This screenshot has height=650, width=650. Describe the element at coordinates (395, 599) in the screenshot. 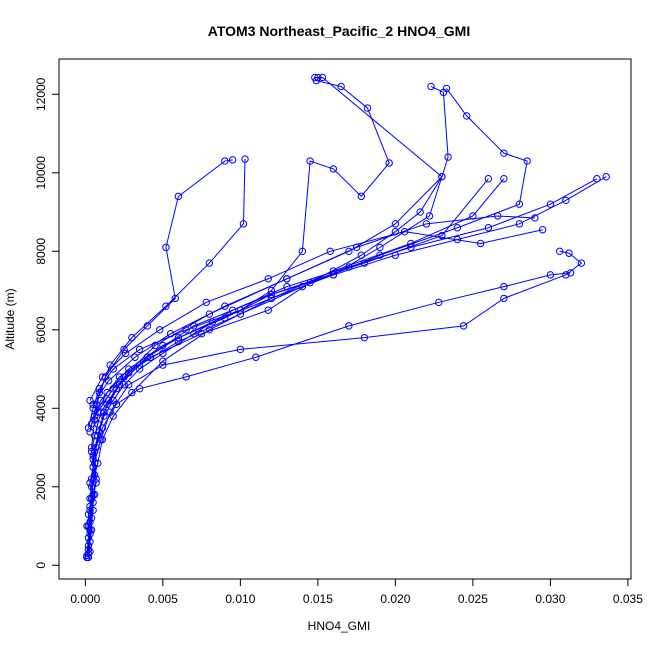

I see `x-tick-label: 0.020` at that location.